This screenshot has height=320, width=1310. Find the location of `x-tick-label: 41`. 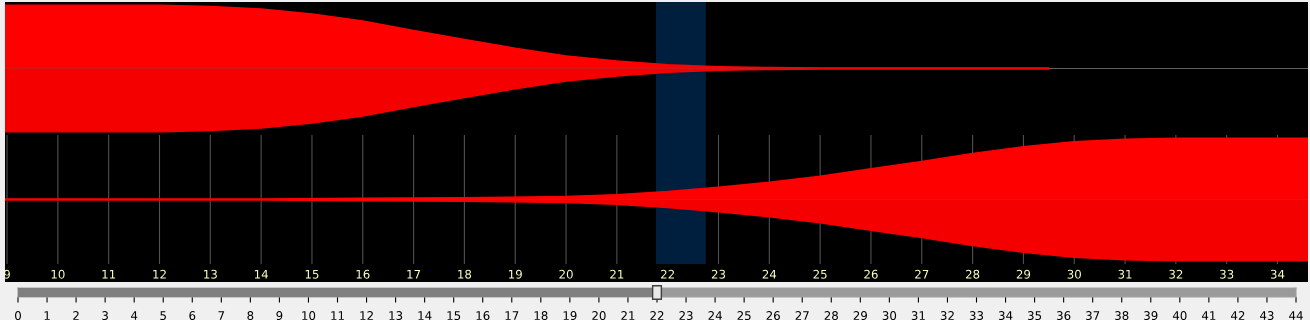

x-tick-label: 41 is located at coordinates (1208, 315).